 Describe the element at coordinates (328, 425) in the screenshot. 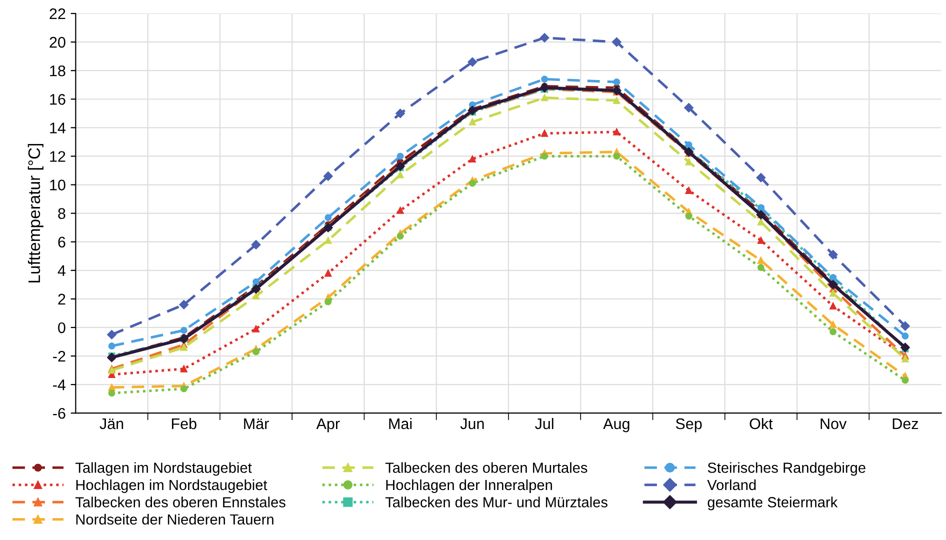

I see `x-tick-label: Apr` at that location.